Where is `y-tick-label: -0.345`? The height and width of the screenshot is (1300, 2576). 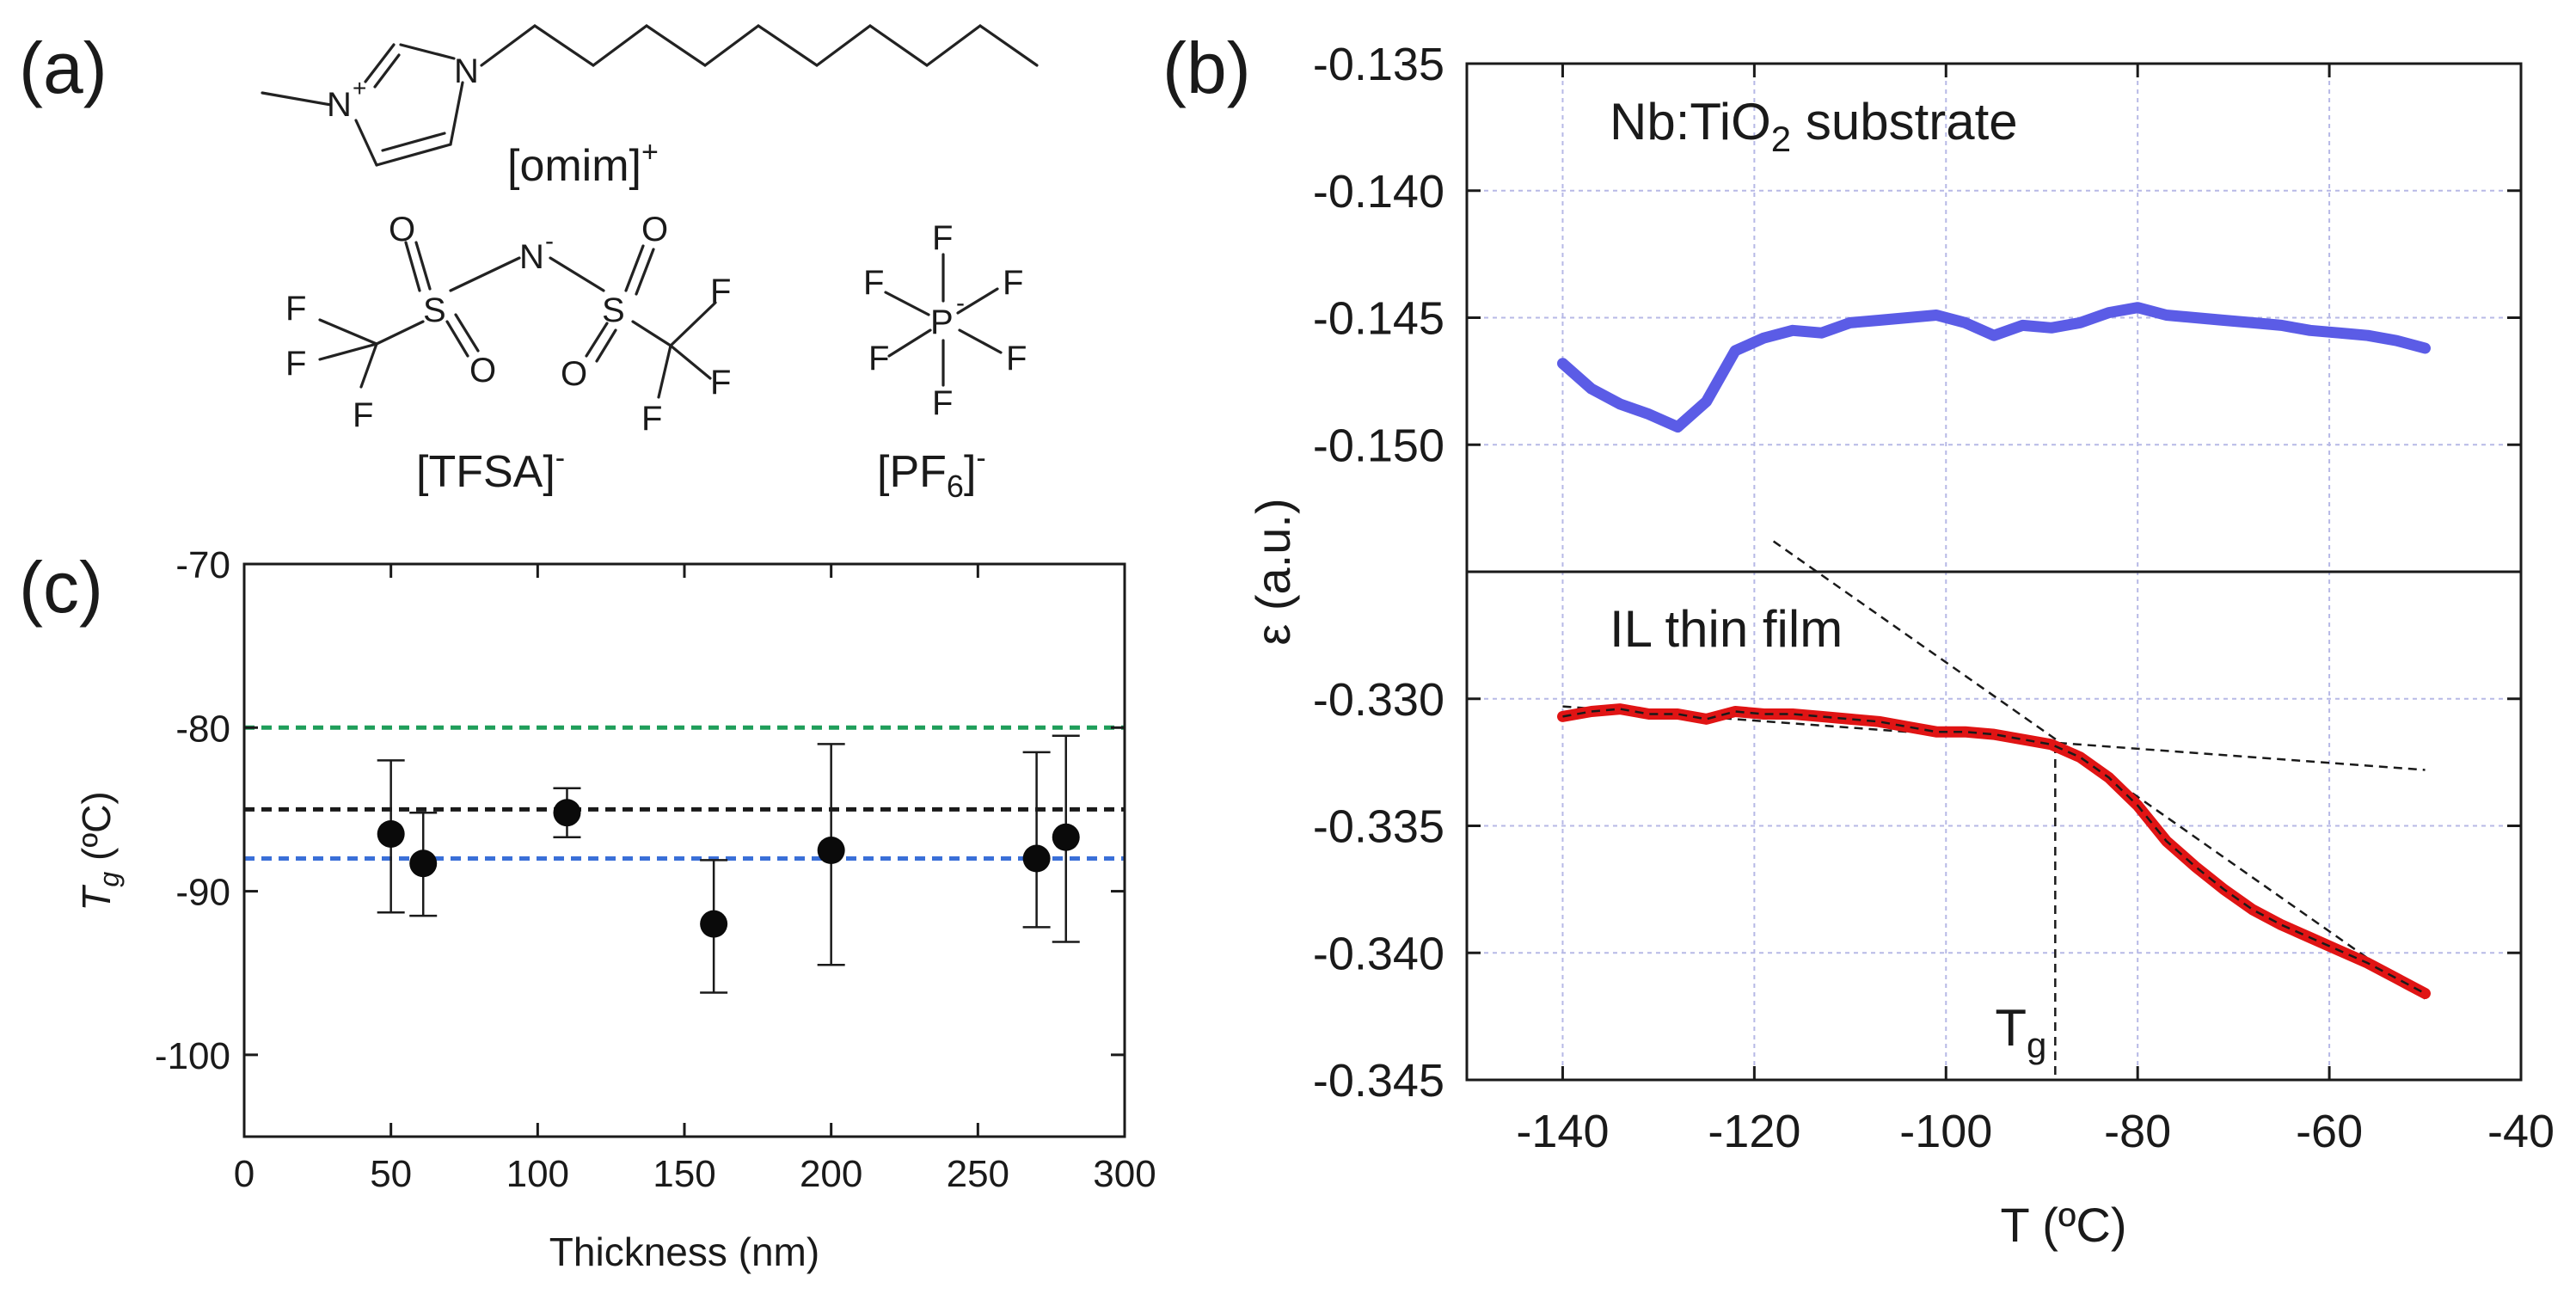
y-tick-label: -0.345 is located at coordinates (1378, 1081).